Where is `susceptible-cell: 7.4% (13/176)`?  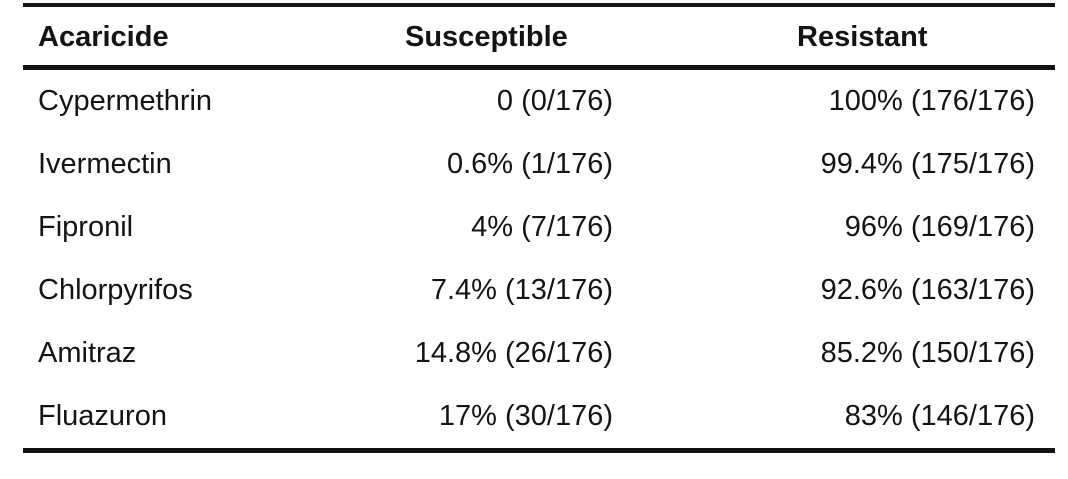
susceptible-cell: 7.4% (13/176) is located at coordinates (521, 290).